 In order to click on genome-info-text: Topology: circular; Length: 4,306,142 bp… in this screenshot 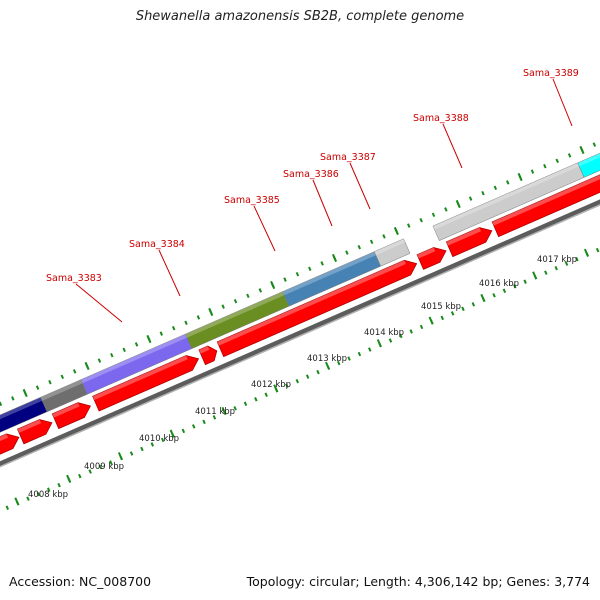, I will do `click(418, 581)`.